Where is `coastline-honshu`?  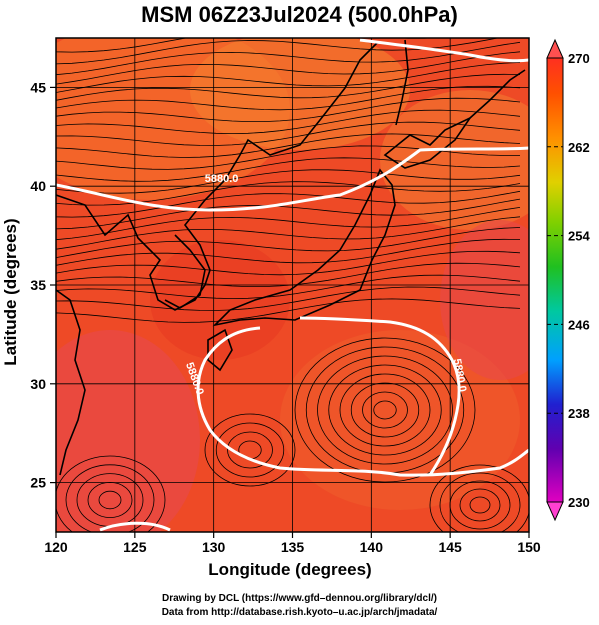 coastline-honshu is located at coordinates (304, 247).